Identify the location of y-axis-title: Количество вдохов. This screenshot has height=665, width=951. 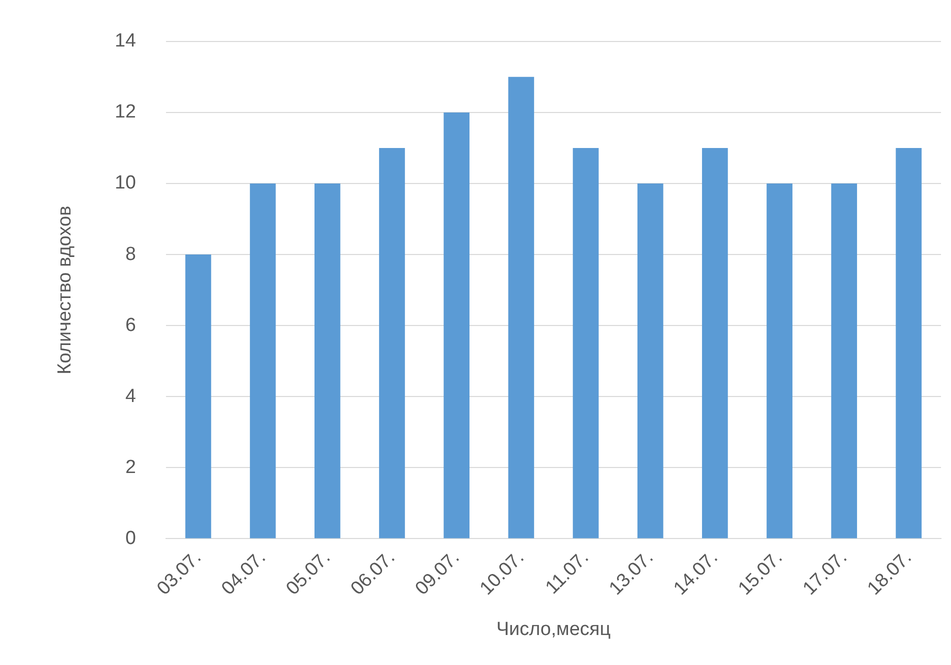
(65, 290).